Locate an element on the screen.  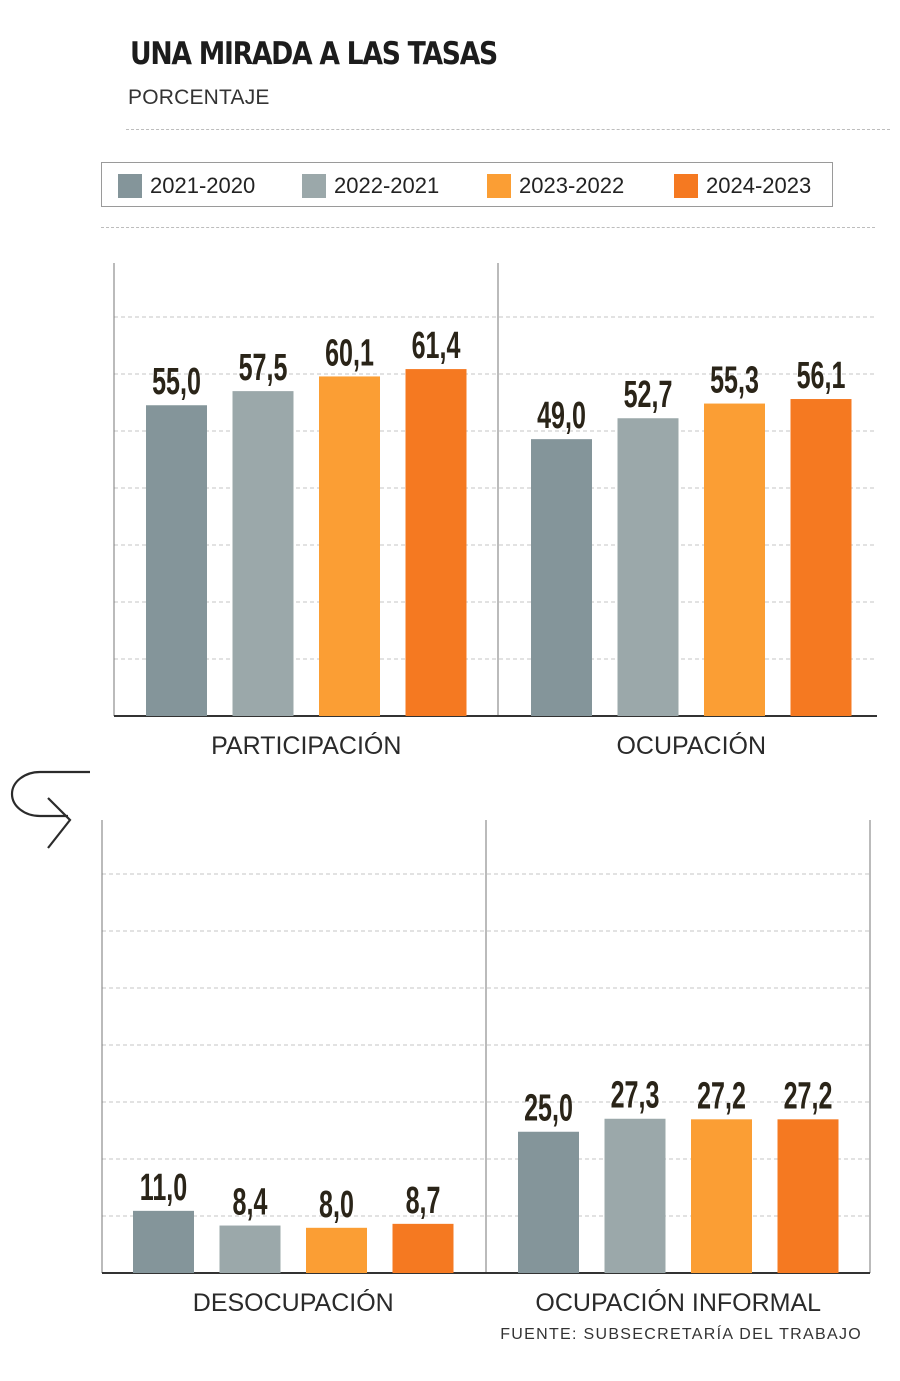
legend-item-2021-2020: 2021-2020 is located at coordinates (186, 185).